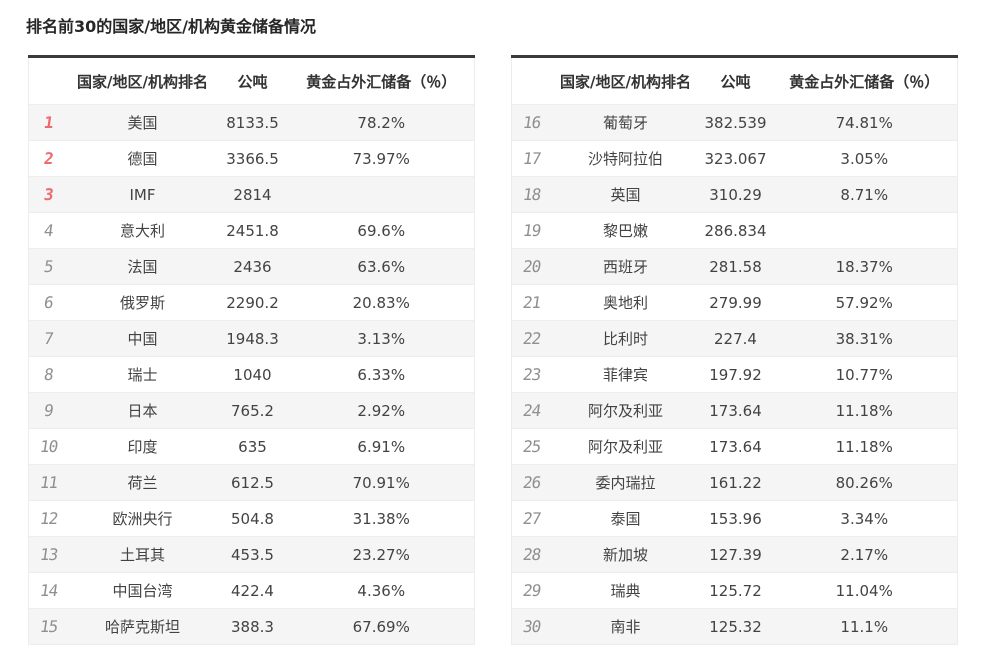 Image resolution: width=989 pixels, height=651 pixels. Describe the element at coordinates (864, 230) in the screenshot. I see `percent-cell` at that location.